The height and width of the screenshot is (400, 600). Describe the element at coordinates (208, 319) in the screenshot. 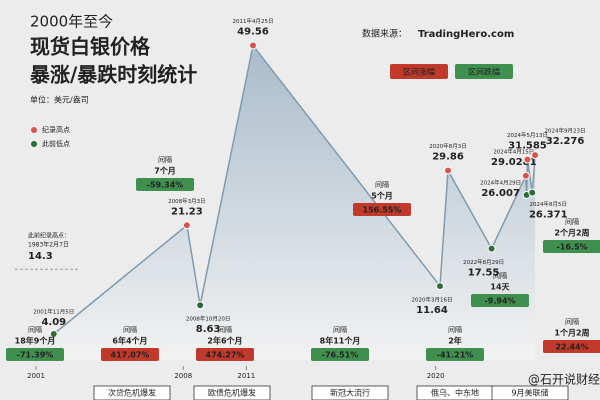

I see `point-date: 2008年10月20日` at that location.